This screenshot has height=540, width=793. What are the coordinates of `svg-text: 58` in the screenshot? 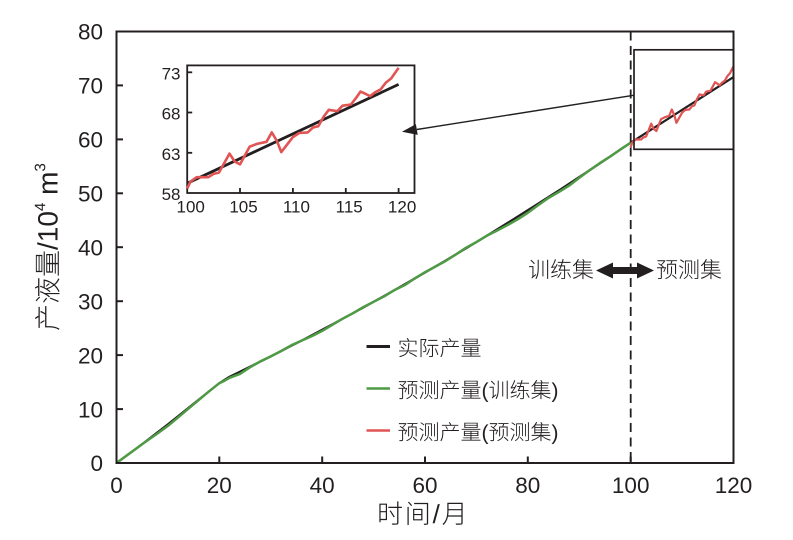 It's located at (171, 194).